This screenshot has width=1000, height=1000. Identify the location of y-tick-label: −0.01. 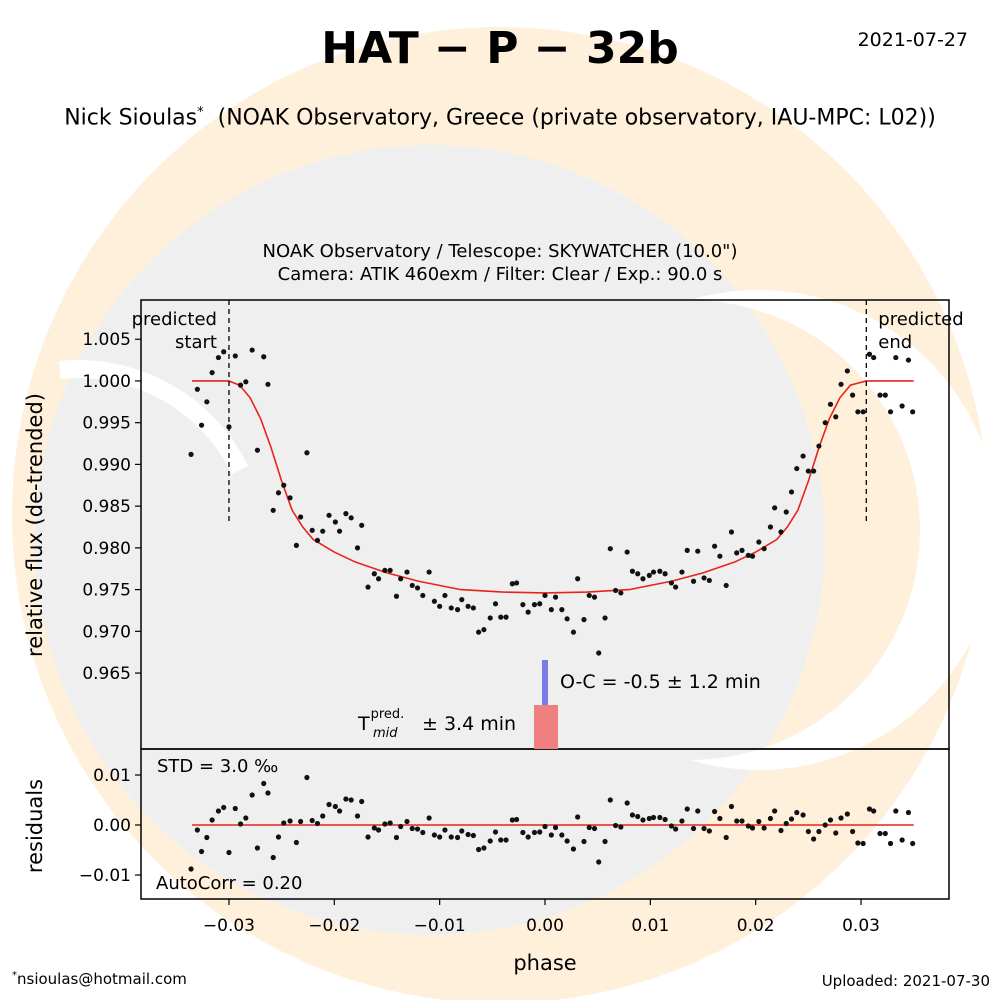
(105, 876).